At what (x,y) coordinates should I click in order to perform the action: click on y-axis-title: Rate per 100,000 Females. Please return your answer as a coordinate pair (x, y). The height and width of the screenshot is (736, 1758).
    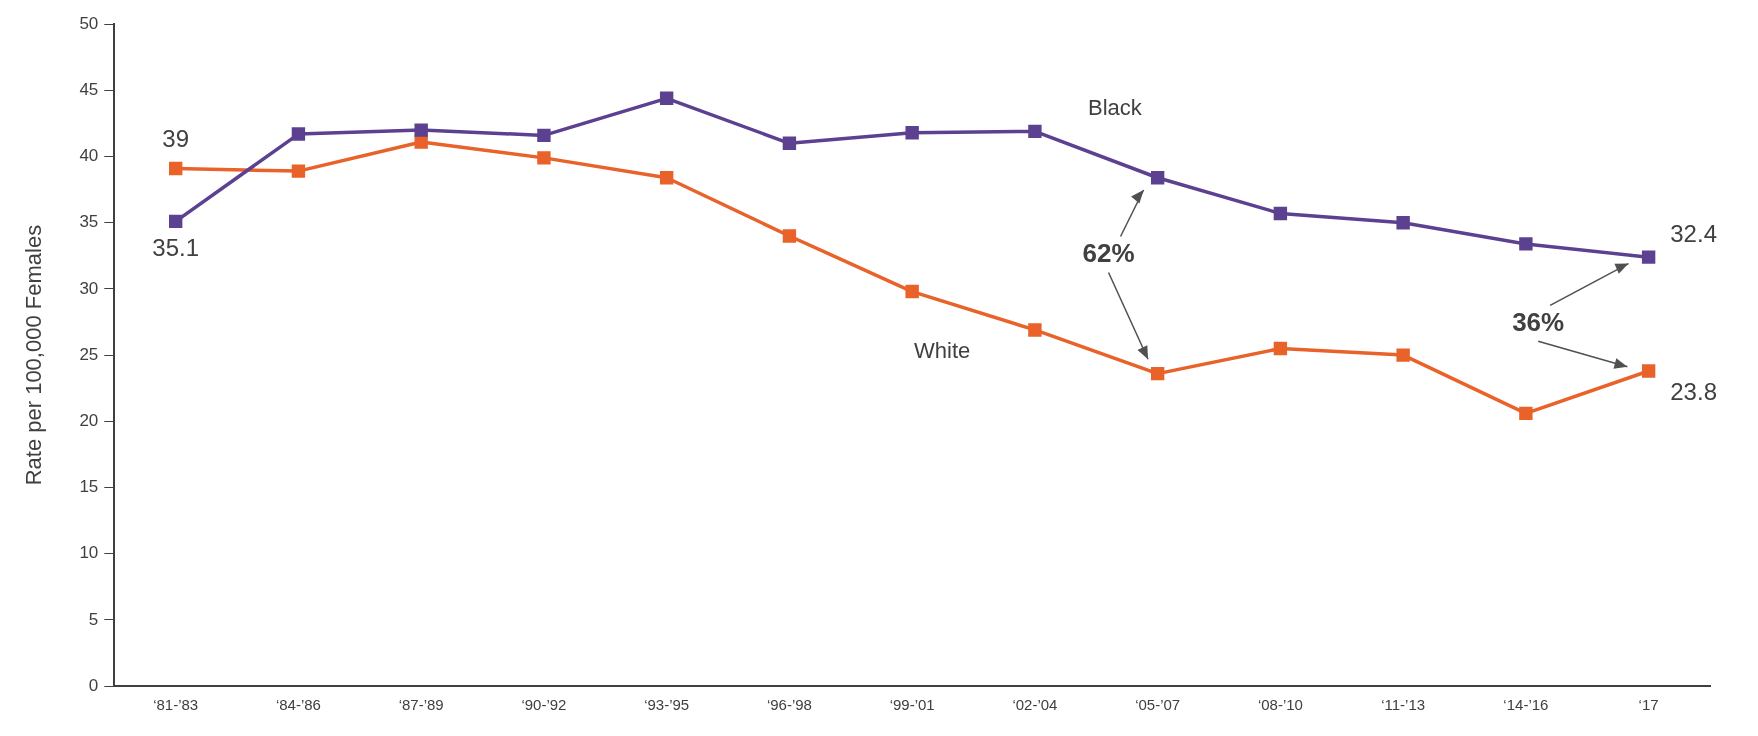
    Looking at the image, I should click on (34, 355).